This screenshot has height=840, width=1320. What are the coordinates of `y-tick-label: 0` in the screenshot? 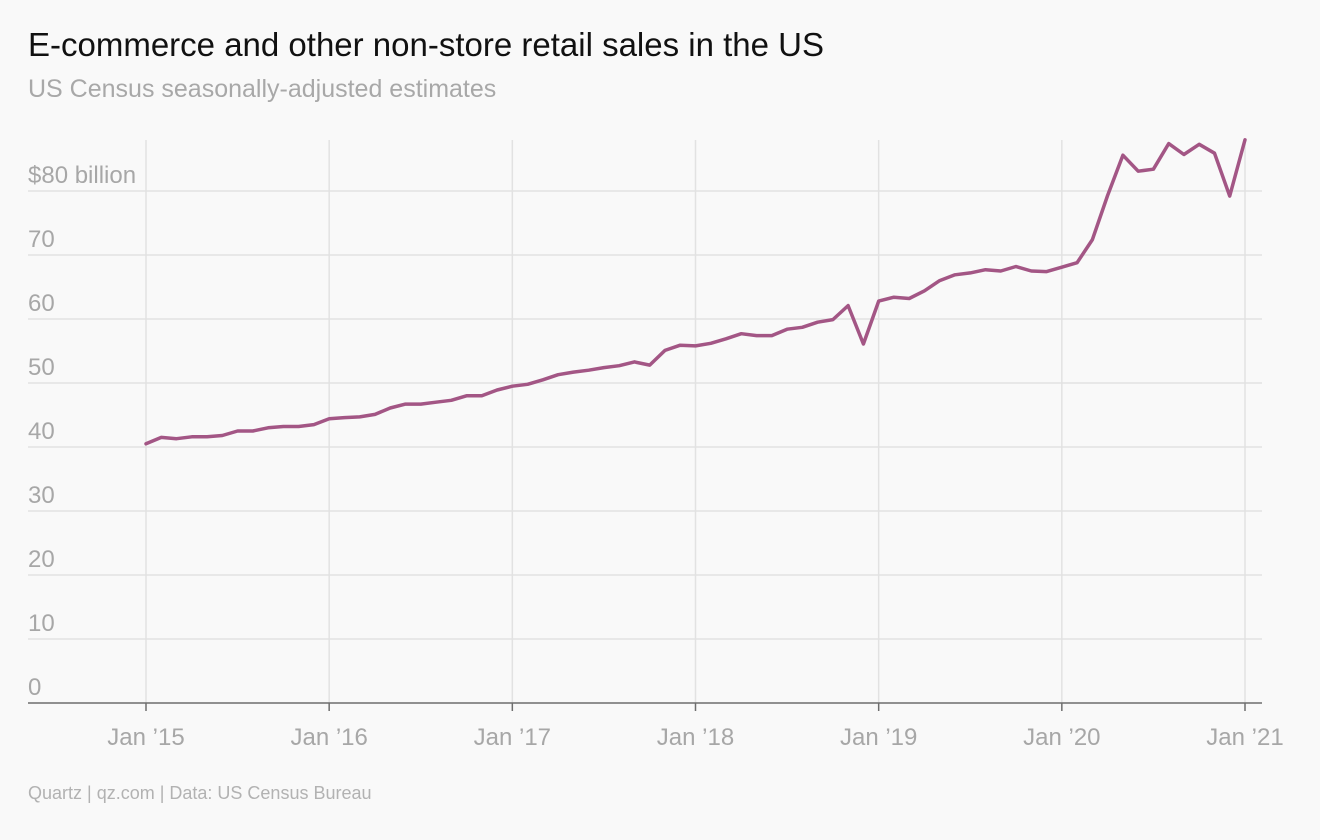 It's located at (34, 687).